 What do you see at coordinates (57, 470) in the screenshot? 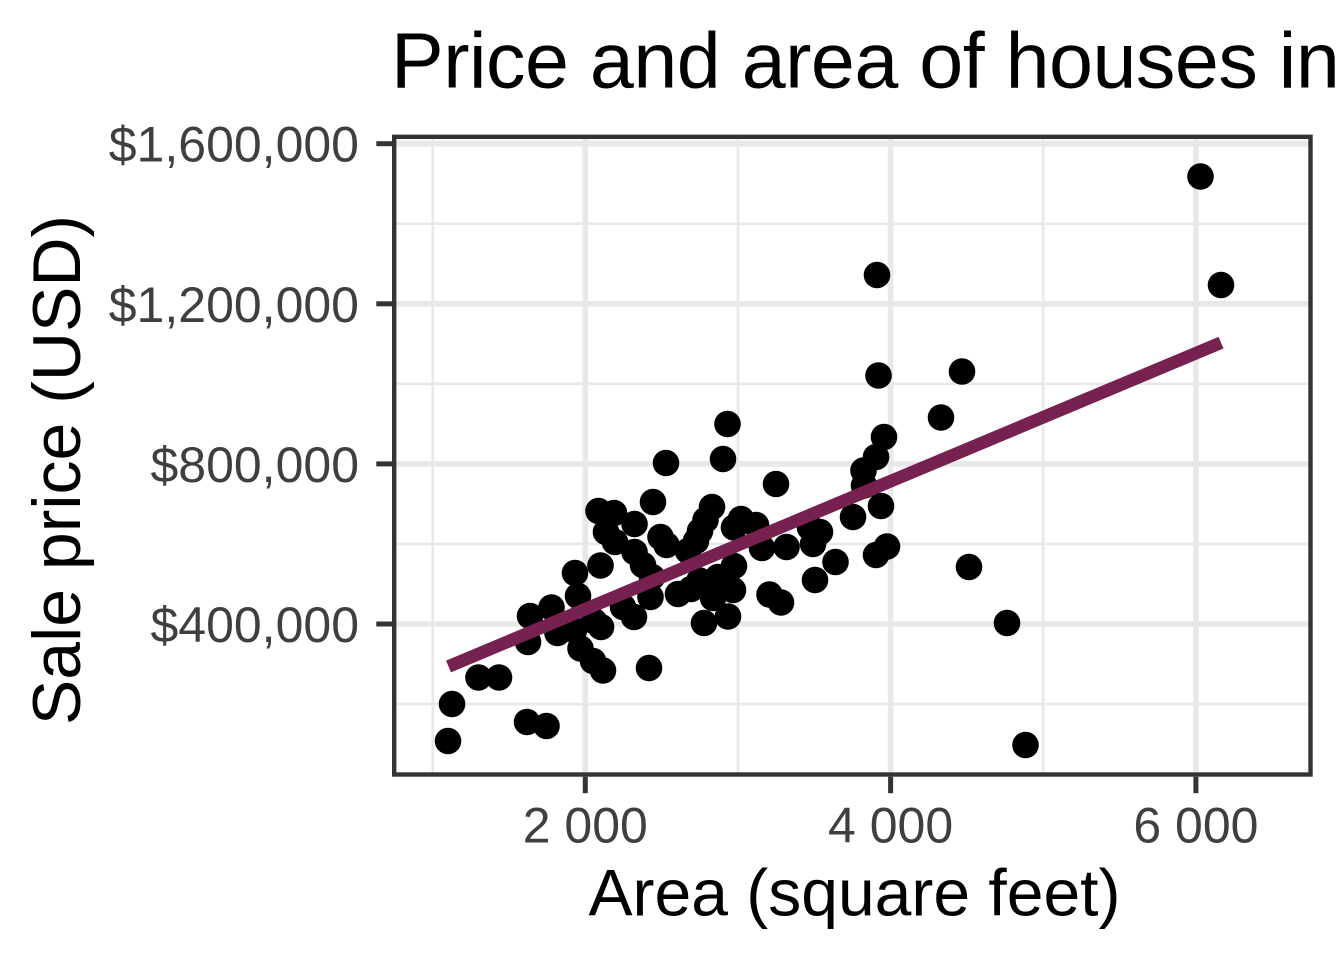
I see `svg-text: Sale price (USD)` at bounding box center [57, 470].